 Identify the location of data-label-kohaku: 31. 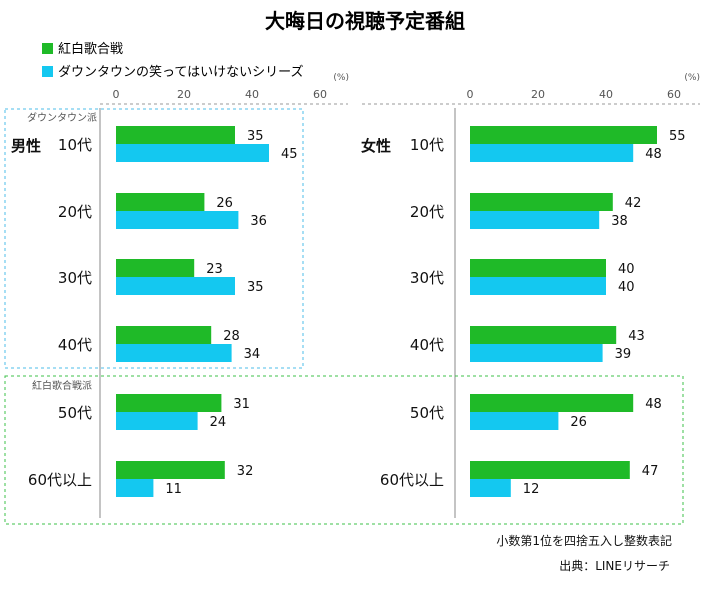
(241, 404).